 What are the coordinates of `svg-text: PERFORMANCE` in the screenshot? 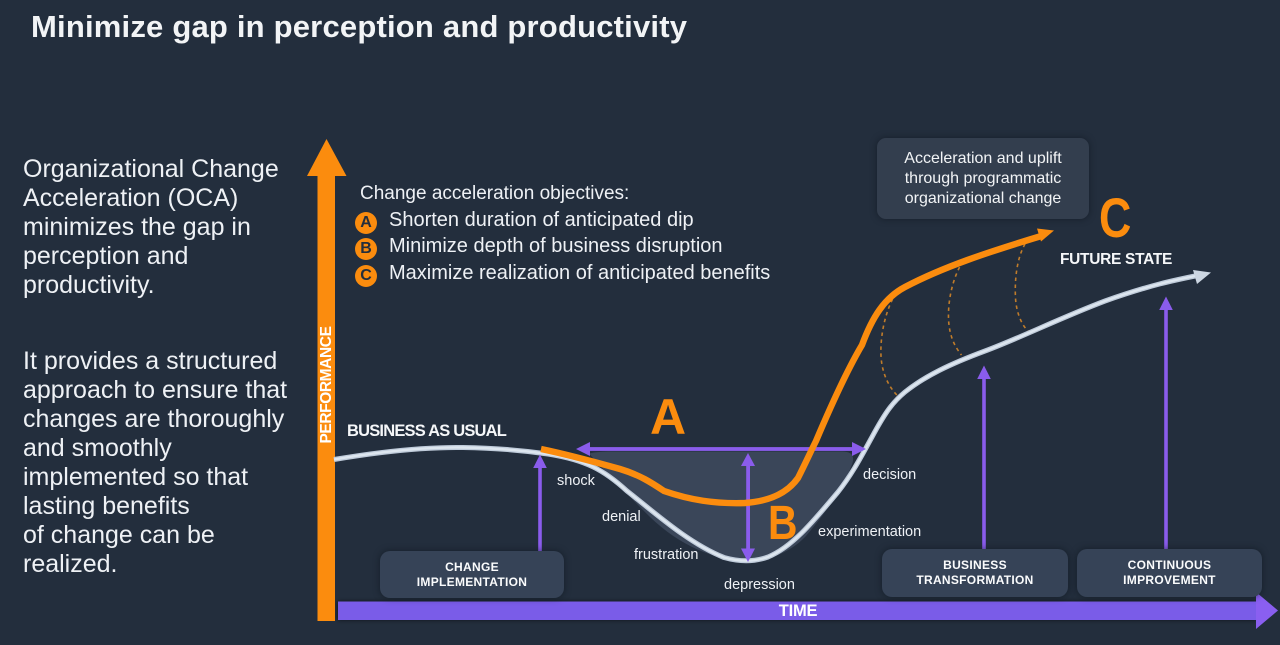 It's located at (326, 384).